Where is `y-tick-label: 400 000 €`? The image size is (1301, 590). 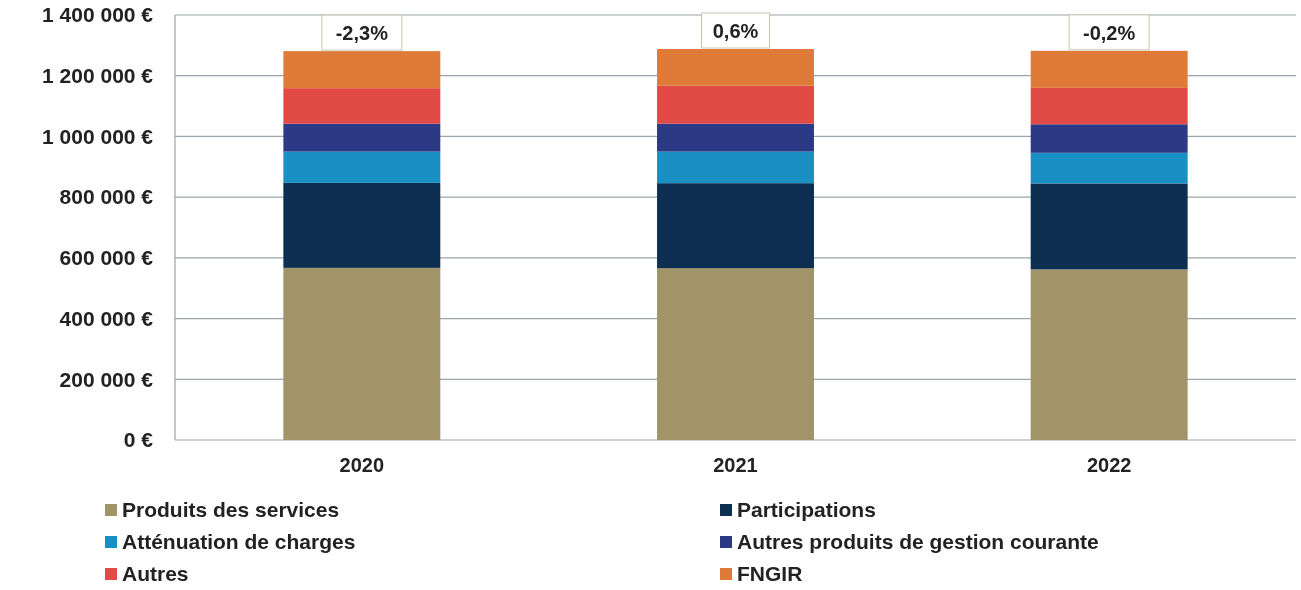
y-tick-label: 400 000 € is located at coordinates (106, 318).